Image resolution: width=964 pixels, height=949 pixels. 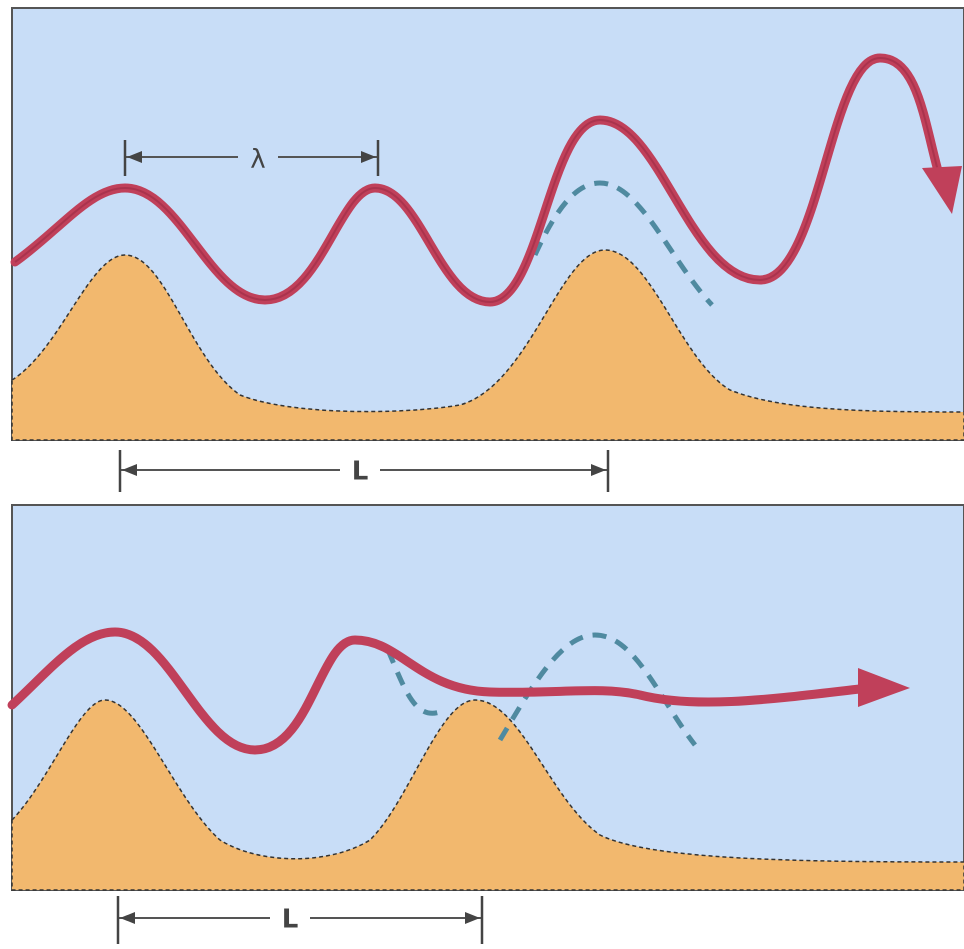 I want to click on wavelength-label: λ, so click(x=257, y=160).